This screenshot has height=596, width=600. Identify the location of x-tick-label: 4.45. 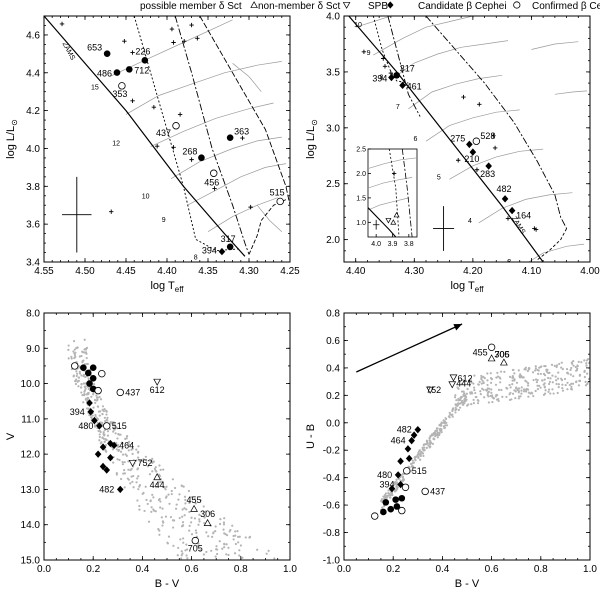
(126, 271).